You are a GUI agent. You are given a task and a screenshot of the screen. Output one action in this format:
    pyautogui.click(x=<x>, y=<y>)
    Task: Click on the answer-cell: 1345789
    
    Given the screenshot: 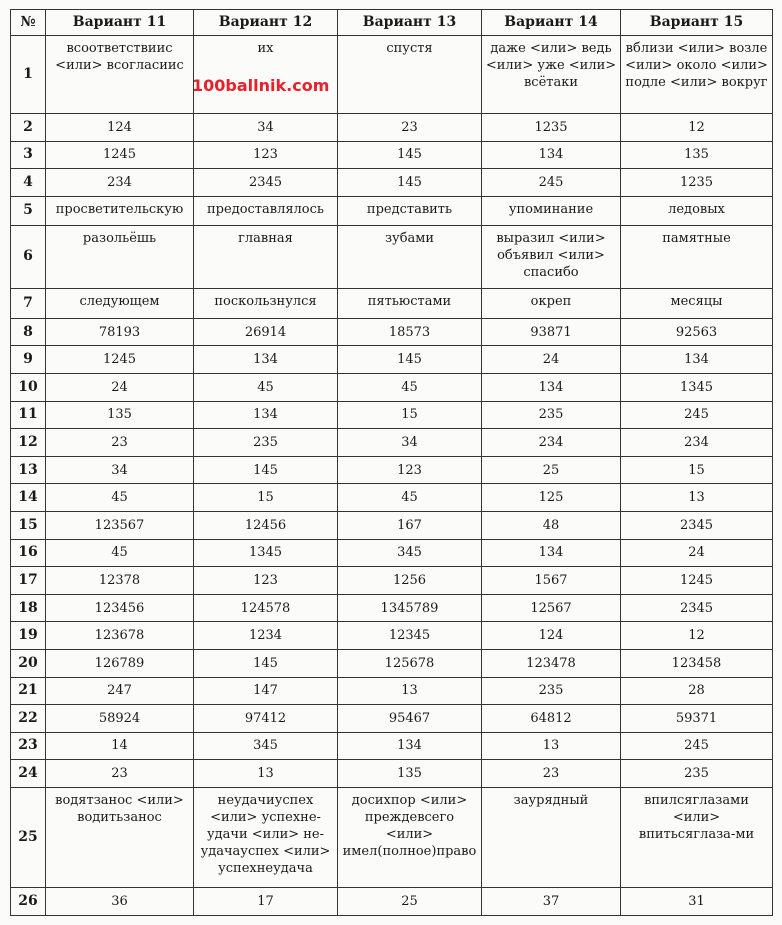 What is the action you would take?
    pyautogui.click(x=409, y=608)
    